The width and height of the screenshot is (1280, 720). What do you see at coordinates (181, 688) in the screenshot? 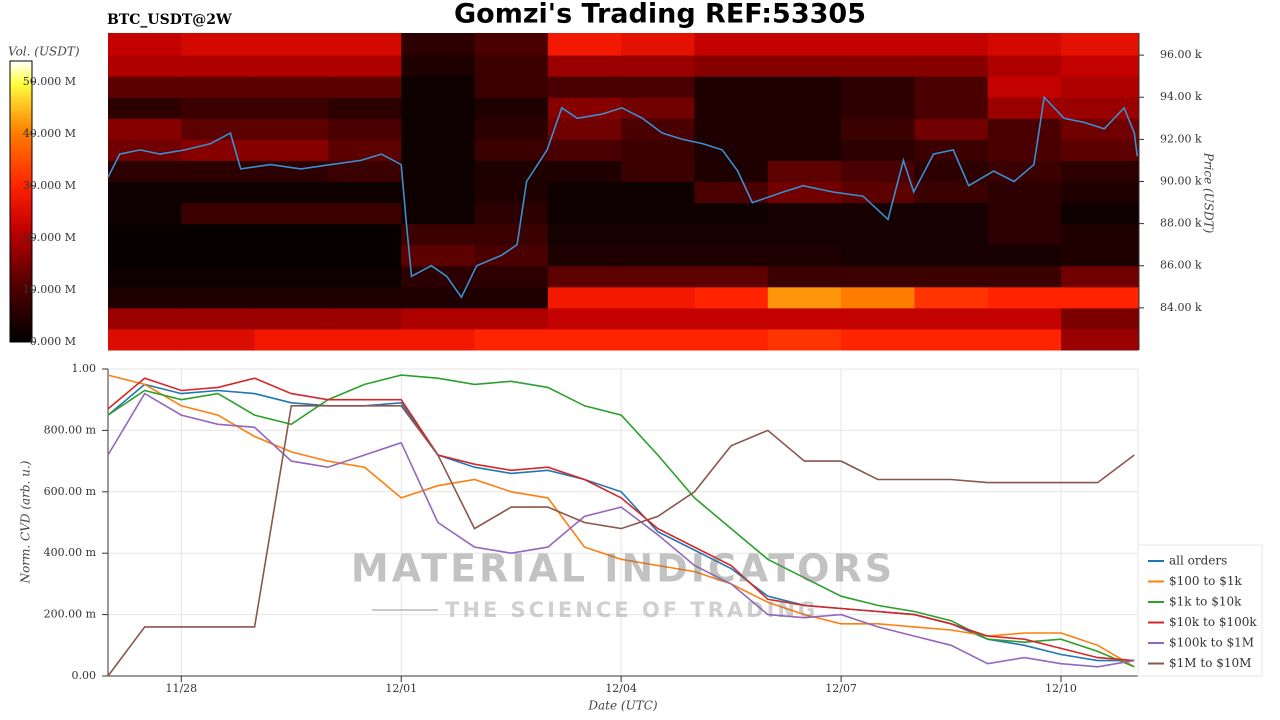
I see `x-tick-label: 11/28` at bounding box center [181, 688].